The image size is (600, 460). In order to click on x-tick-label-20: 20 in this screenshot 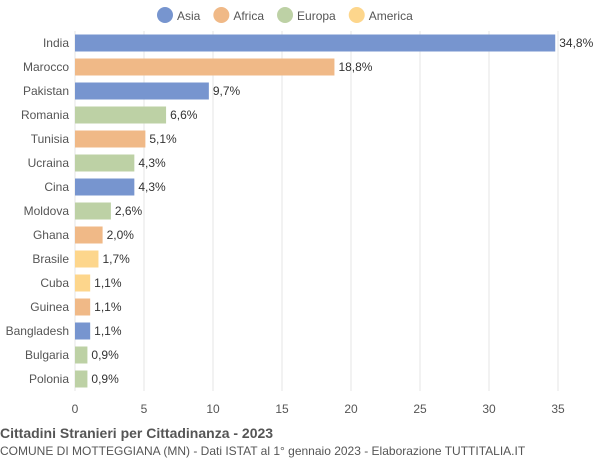, I will do `click(351, 409)`.